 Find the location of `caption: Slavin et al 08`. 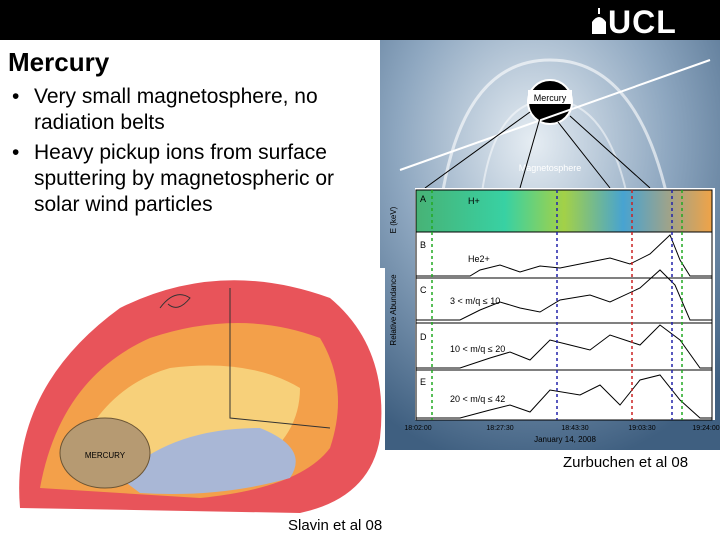

caption: Slavin et al 08 is located at coordinates (335, 525).